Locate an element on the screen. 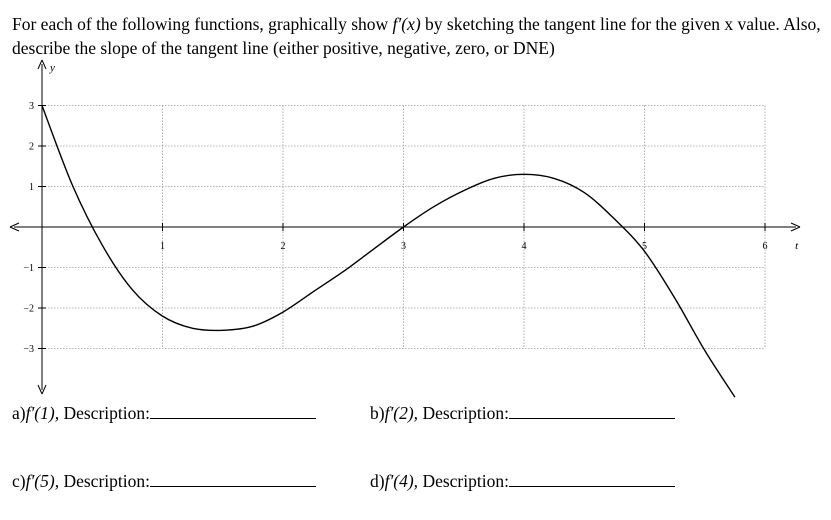 The width and height of the screenshot is (831, 520). question-b-function: f′(2), is located at coordinates (403, 413).